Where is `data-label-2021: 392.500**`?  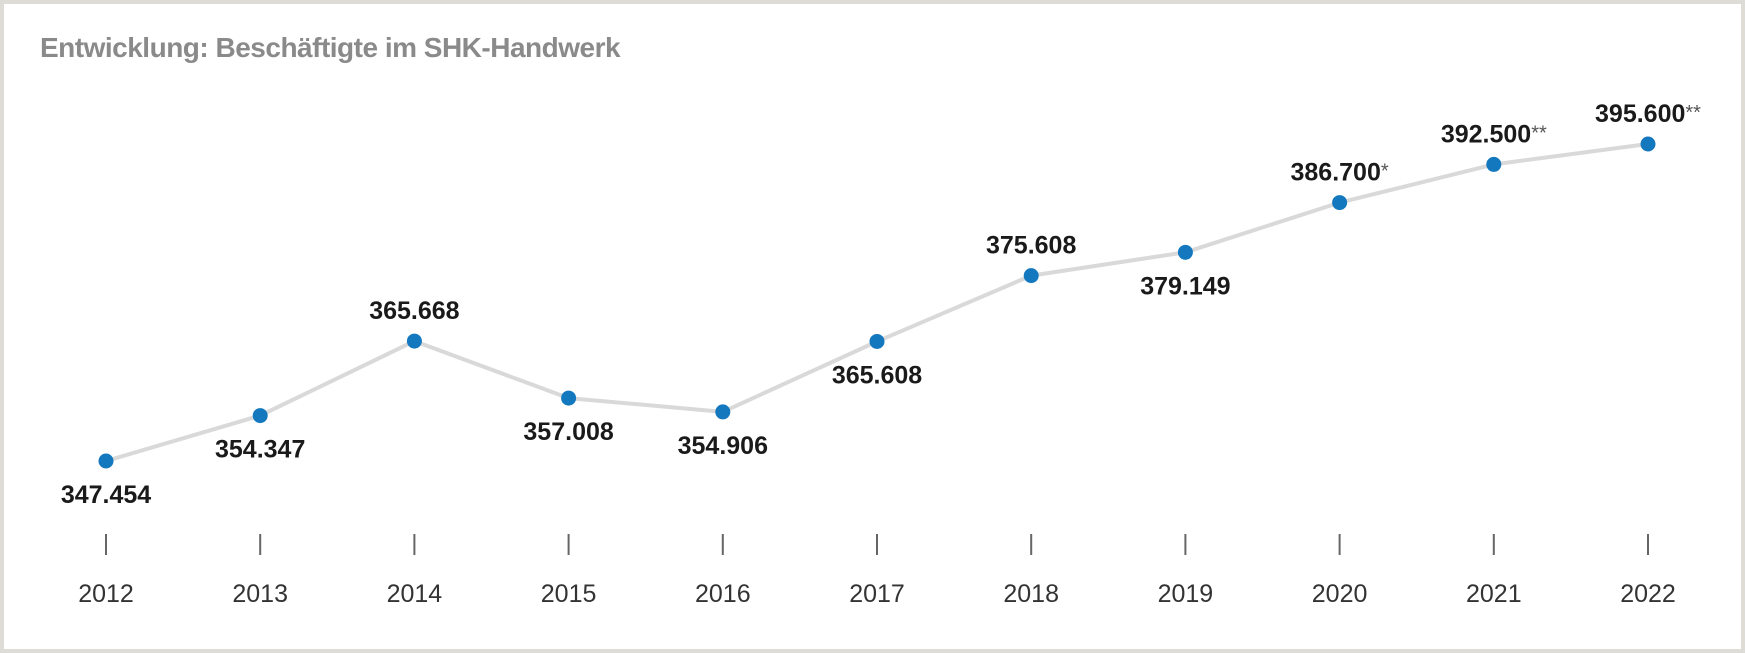 data-label-2021: 392.500** is located at coordinates (1494, 134).